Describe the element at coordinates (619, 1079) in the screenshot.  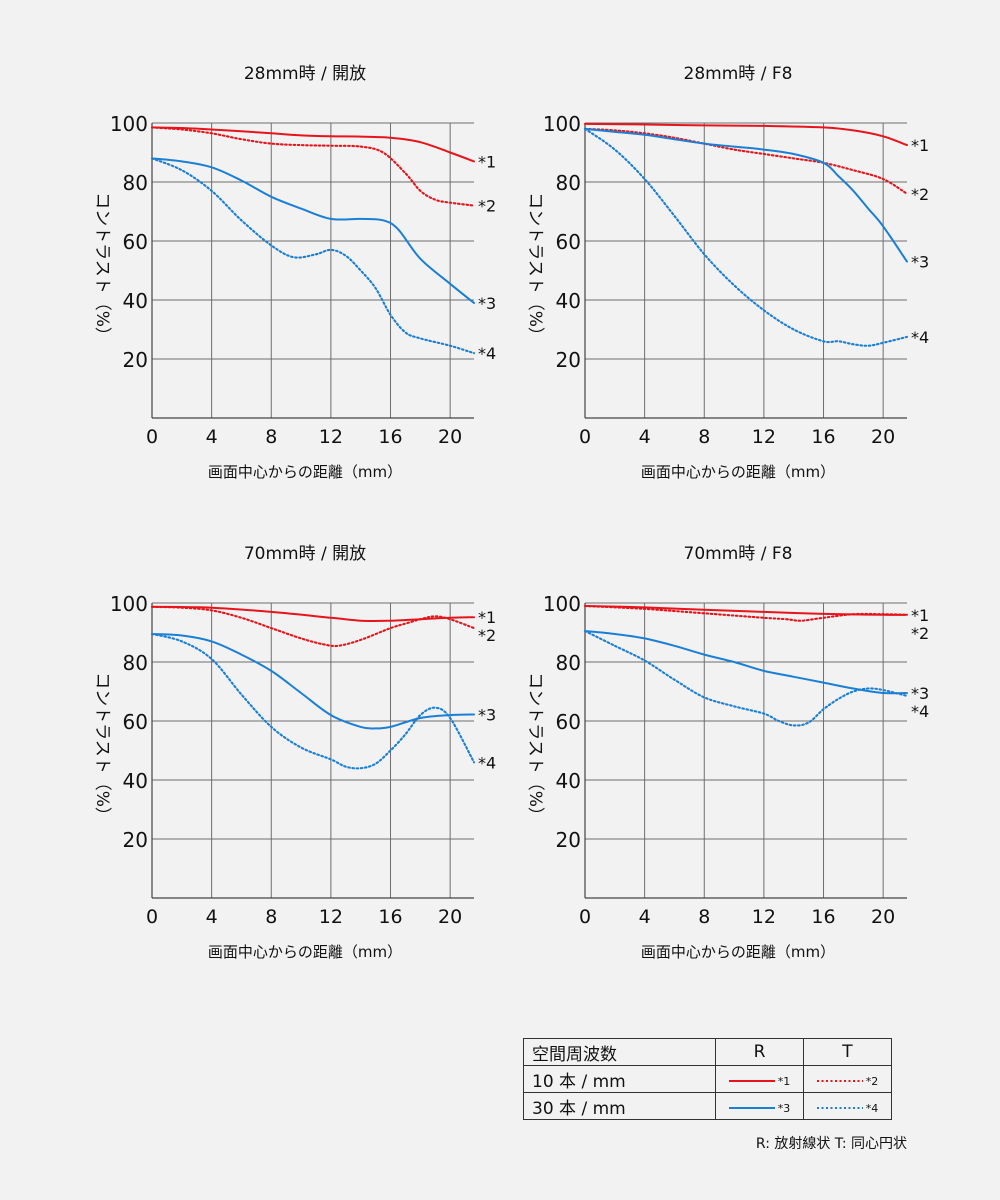
I see `legend-row-label: 10 本 / mm` at that location.